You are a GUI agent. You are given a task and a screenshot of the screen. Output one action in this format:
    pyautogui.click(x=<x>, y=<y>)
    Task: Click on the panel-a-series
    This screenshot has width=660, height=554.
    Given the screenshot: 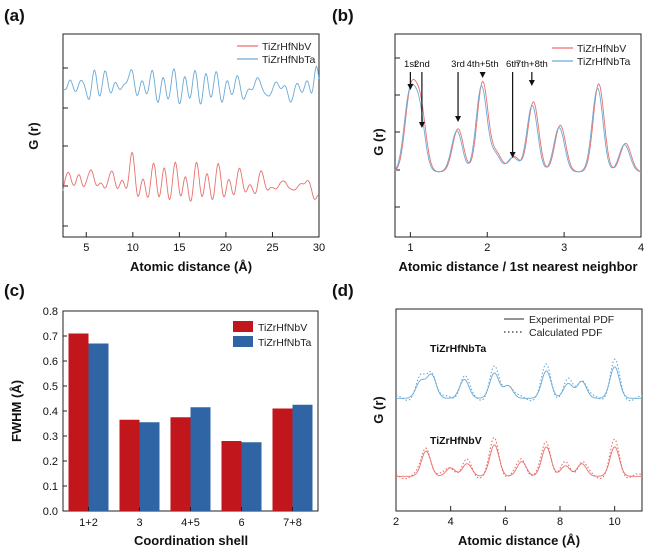 What is the action you would take?
    pyautogui.click(x=191, y=133)
    